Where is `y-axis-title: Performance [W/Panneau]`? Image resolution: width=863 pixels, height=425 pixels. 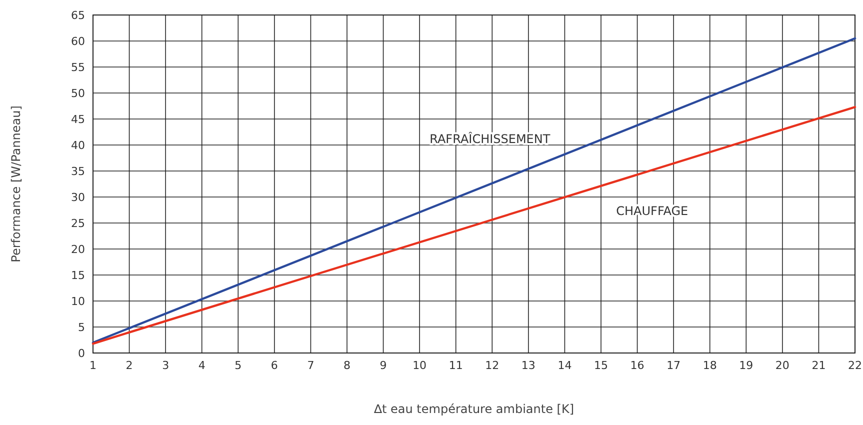 y-axis-title: Performance [W/Panneau] is located at coordinates (16, 184).